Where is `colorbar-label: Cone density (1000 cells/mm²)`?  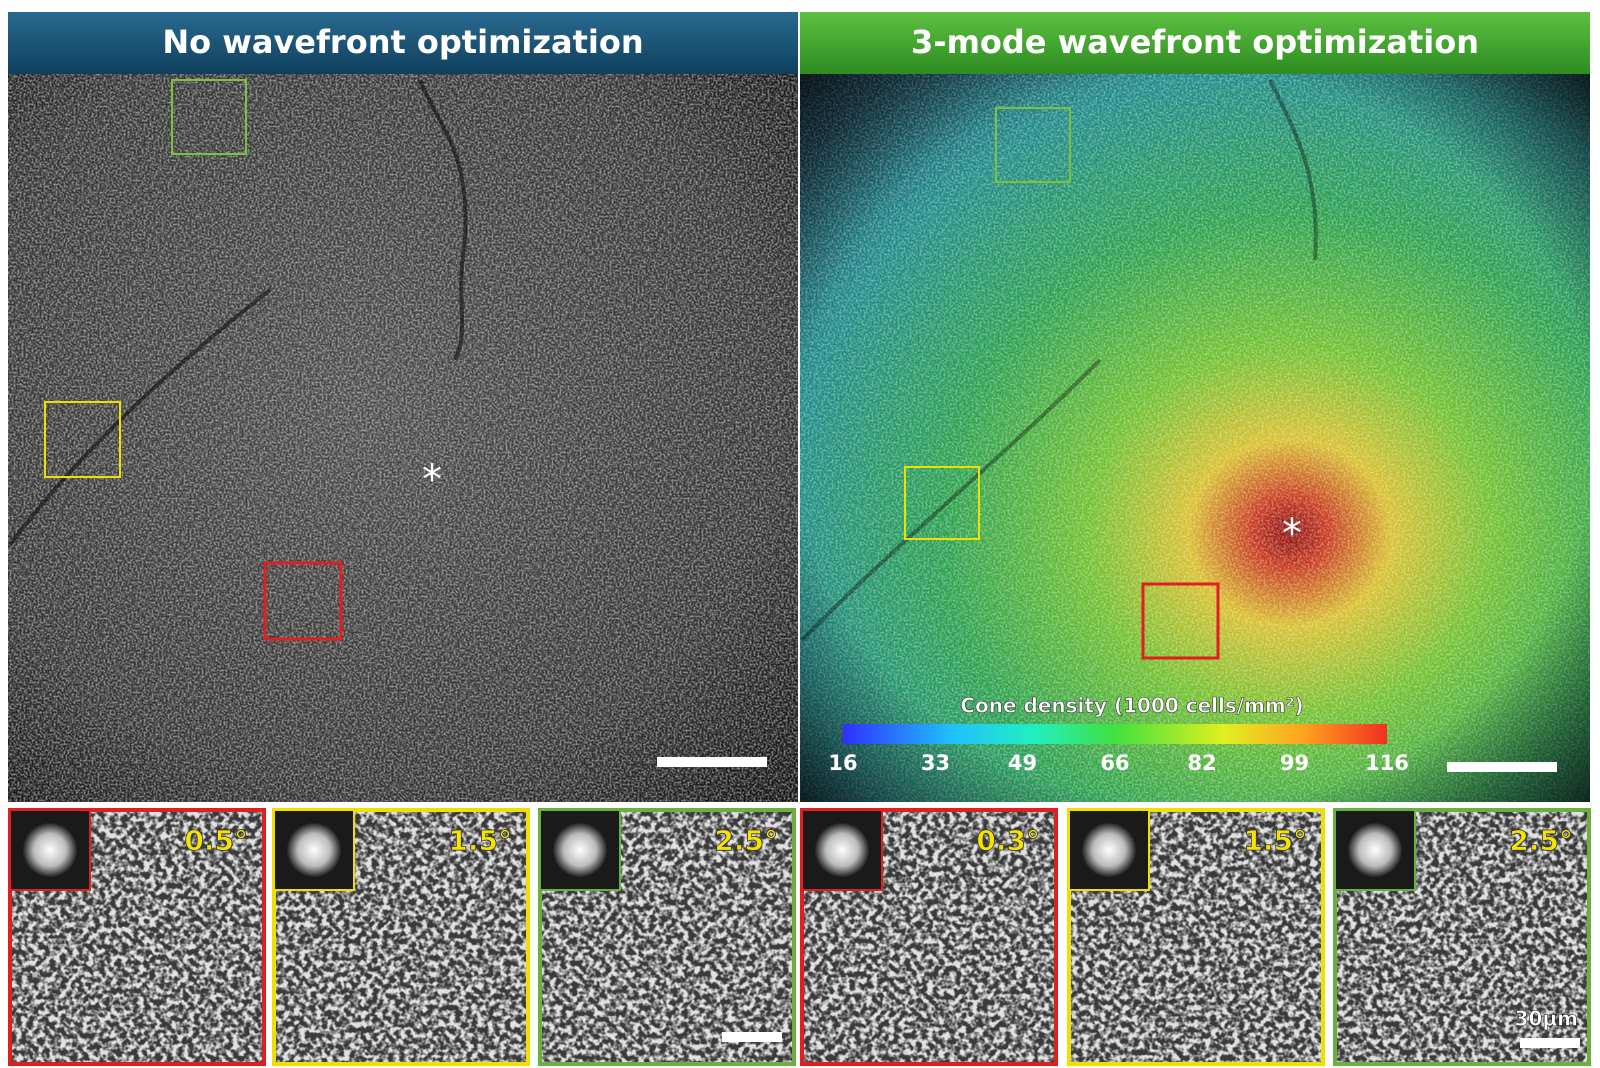 colorbar-label: Cone density (1000 cells/mm²) is located at coordinates (1131, 706).